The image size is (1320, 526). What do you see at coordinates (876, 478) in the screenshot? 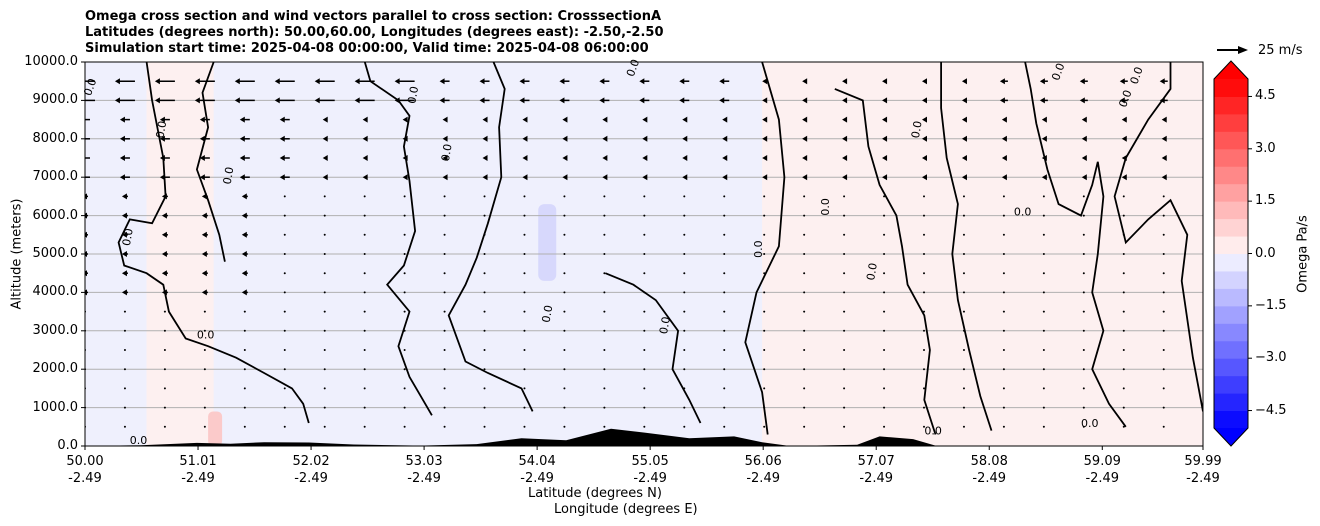
I see `x-tick-lon-label-7: -2.49` at bounding box center [876, 478].